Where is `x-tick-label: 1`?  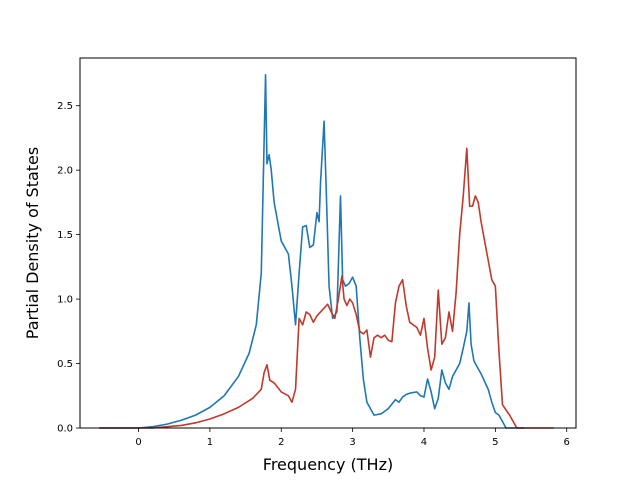 x-tick-label: 1 is located at coordinates (210, 442).